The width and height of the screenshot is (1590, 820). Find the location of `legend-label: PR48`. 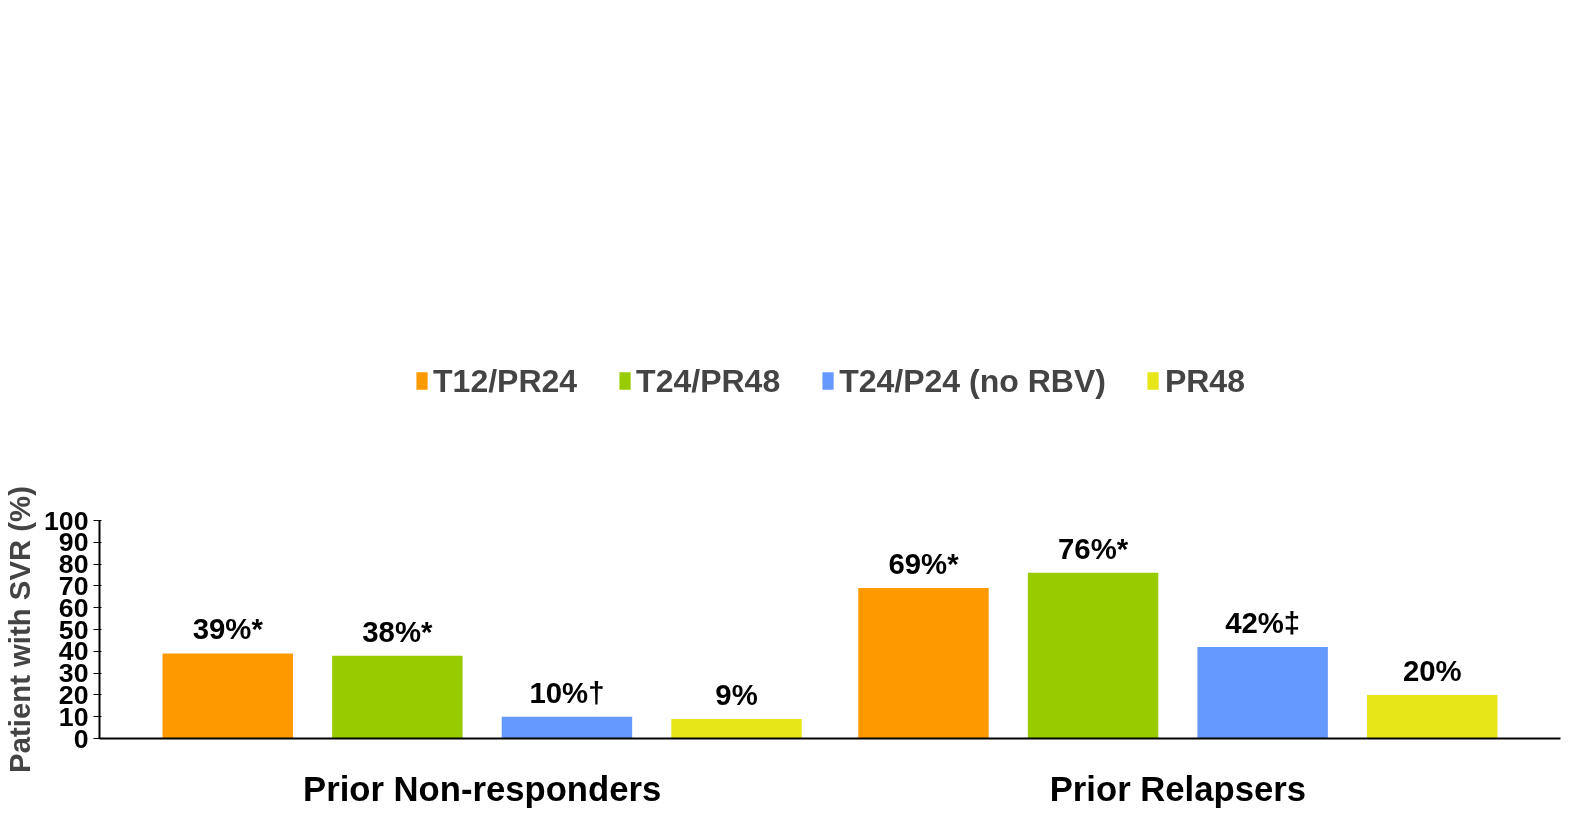

legend-label: PR48 is located at coordinates (1204, 381).